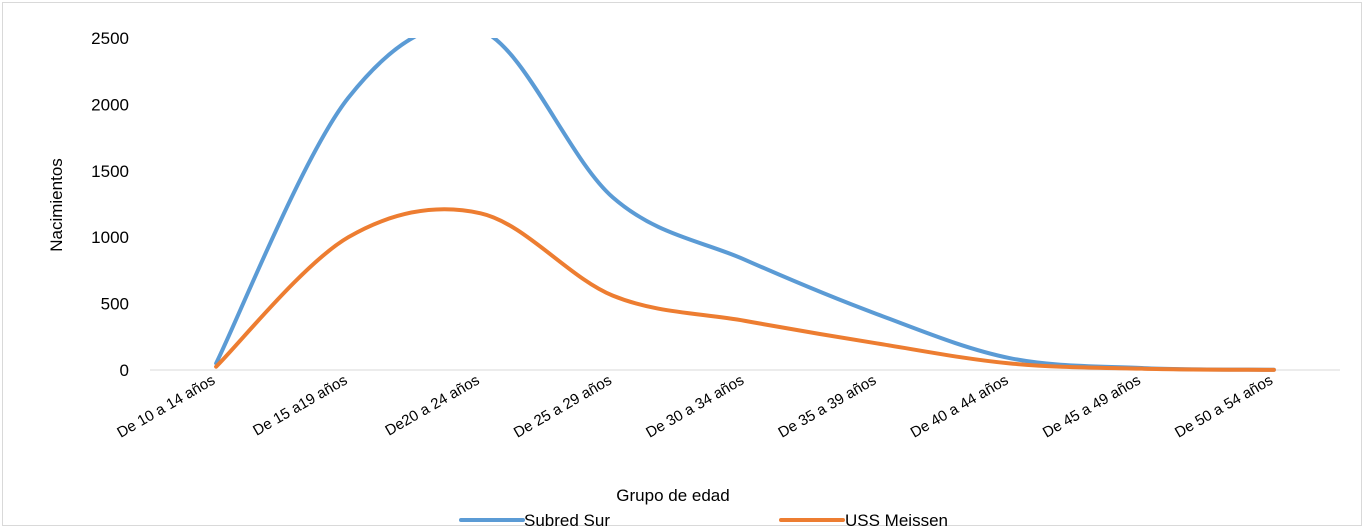  What do you see at coordinates (300, 406) in the screenshot?
I see `x-tick-label: De 15 a19 años` at bounding box center [300, 406].